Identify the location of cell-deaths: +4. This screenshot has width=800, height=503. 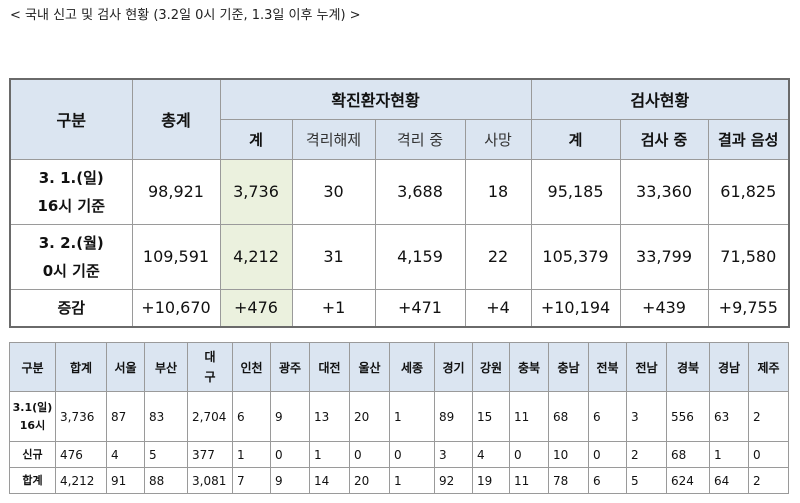
(498, 308).